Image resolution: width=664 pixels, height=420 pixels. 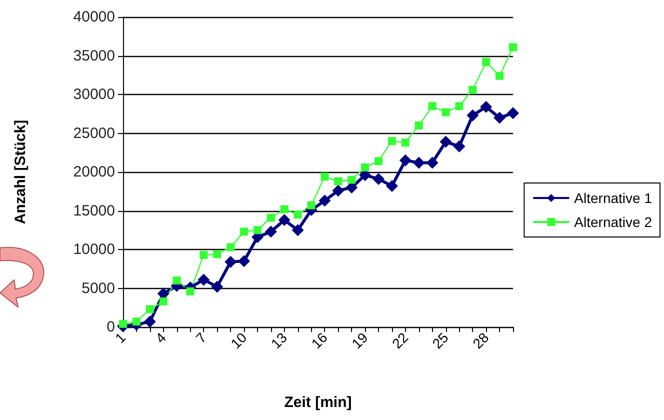 What do you see at coordinates (98, 288) in the screenshot?
I see `y-tick-label: 5000` at bounding box center [98, 288].